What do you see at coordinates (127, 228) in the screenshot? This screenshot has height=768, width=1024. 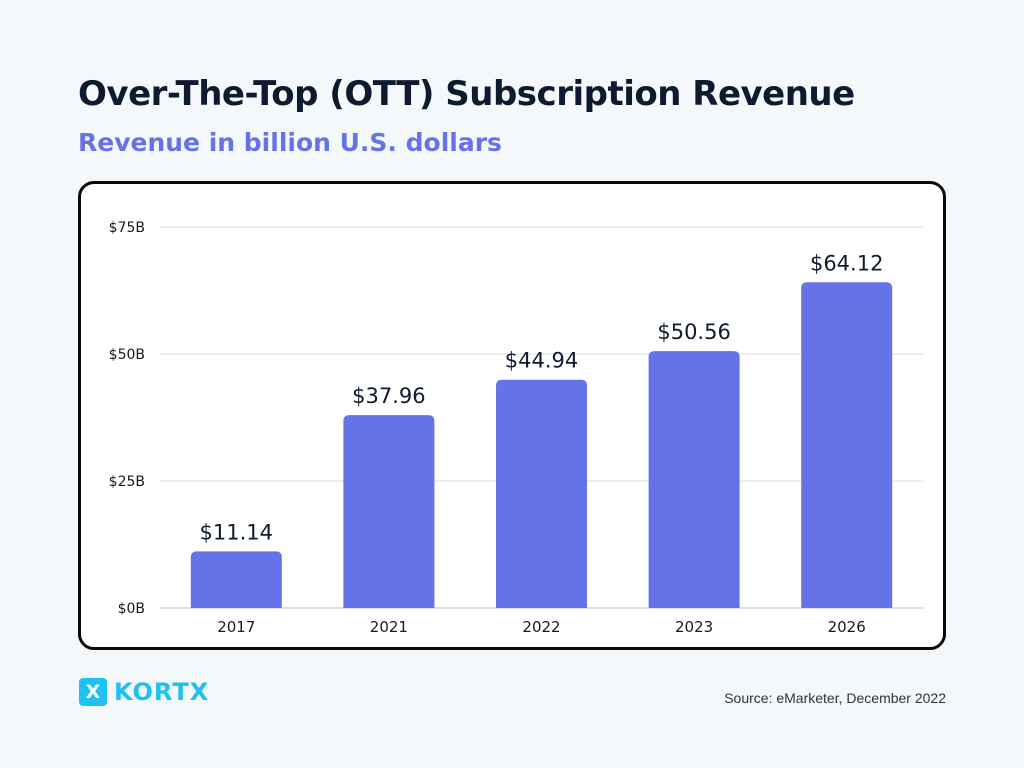 I see `y-tick-label: $75B` at bounding box center [127, 228].